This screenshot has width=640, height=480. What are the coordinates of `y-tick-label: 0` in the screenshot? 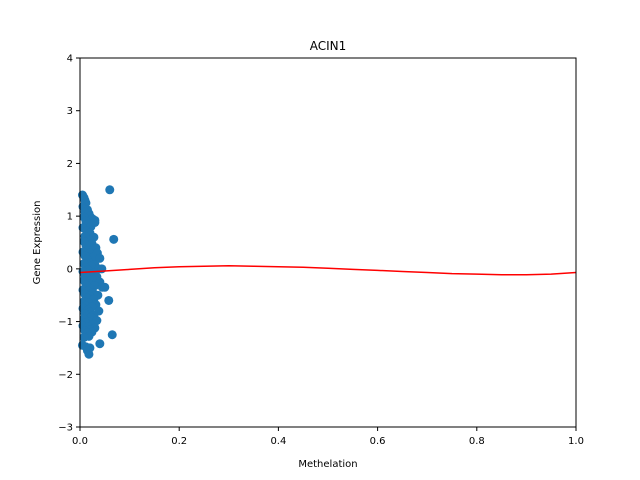 It's located at (70, 269).